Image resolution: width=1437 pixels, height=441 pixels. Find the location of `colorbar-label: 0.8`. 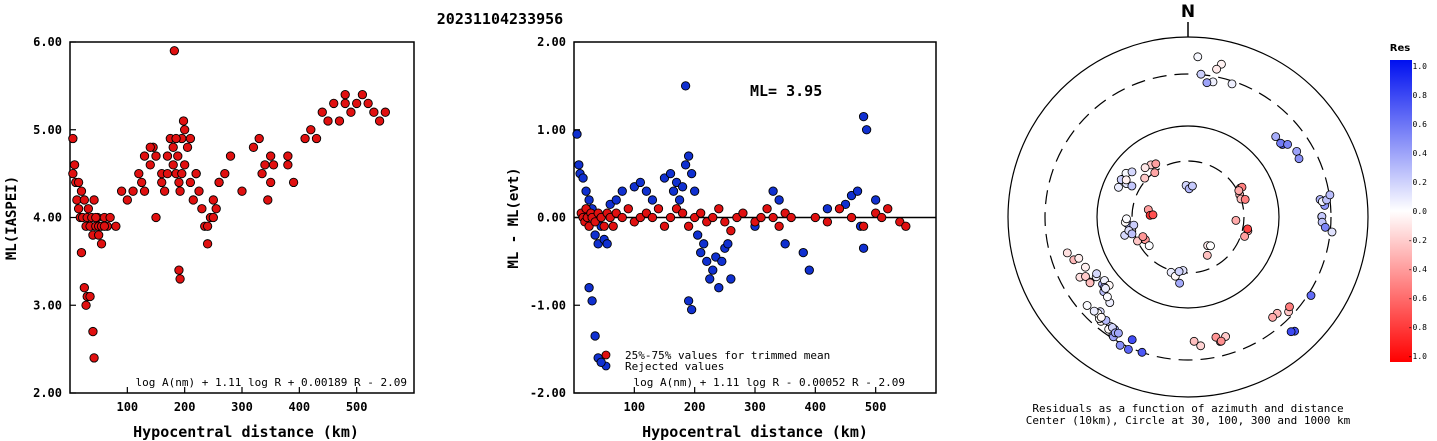

colorbar-label: 0.8 is located at coordinates (1420, 95).